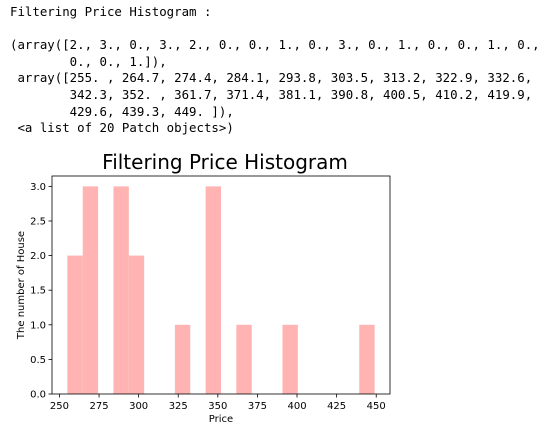 The height and width of the screenshot is (443, 539). What do you see at coordinates (274, 29) in the screenshot?
I see `output-line` at bounding box center [274, 29].